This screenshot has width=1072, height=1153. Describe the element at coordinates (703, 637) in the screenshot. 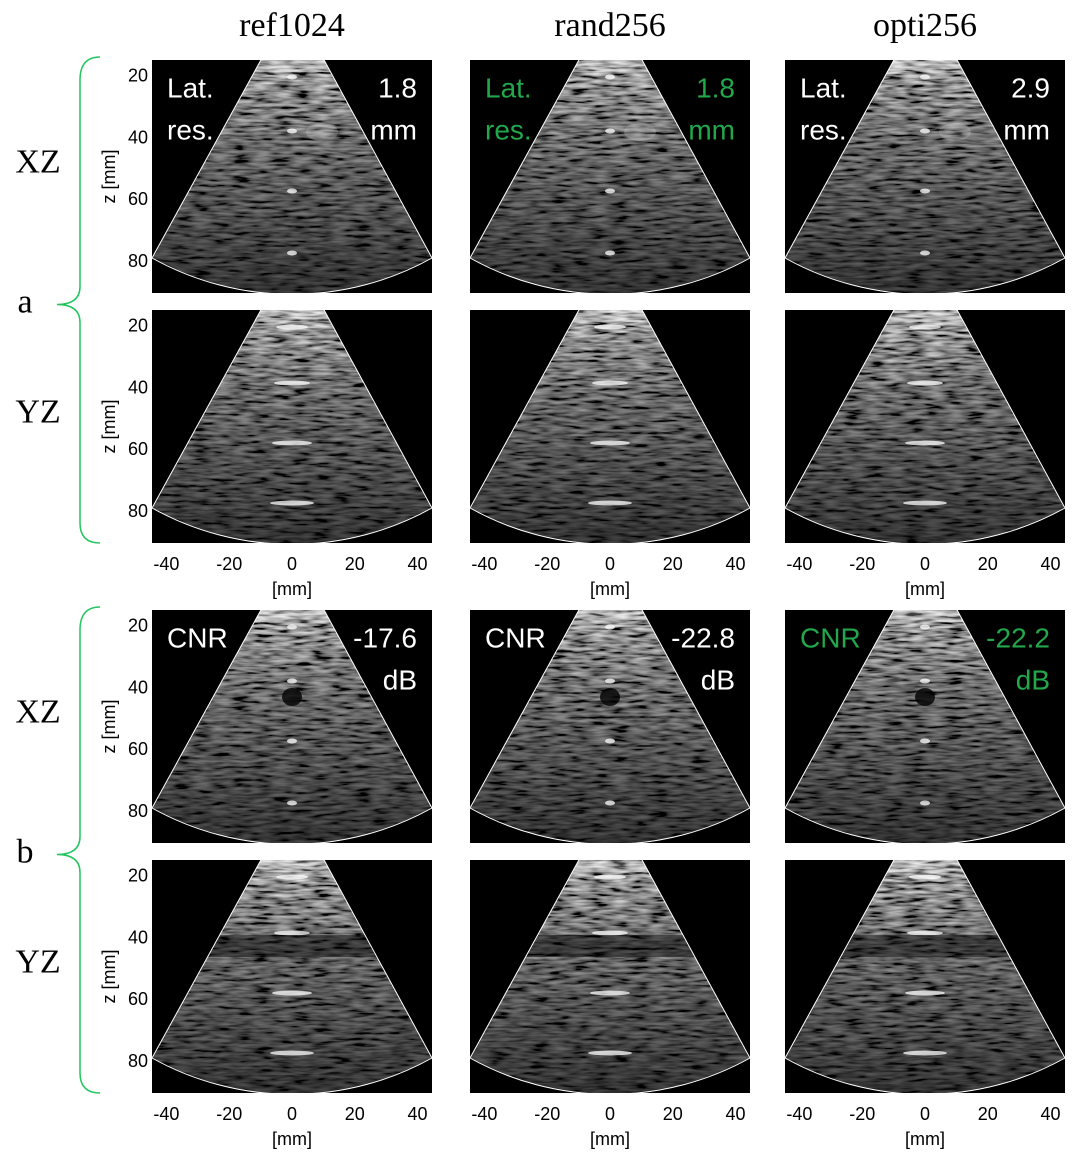

I see `annotation-value: -22.8` at that location.